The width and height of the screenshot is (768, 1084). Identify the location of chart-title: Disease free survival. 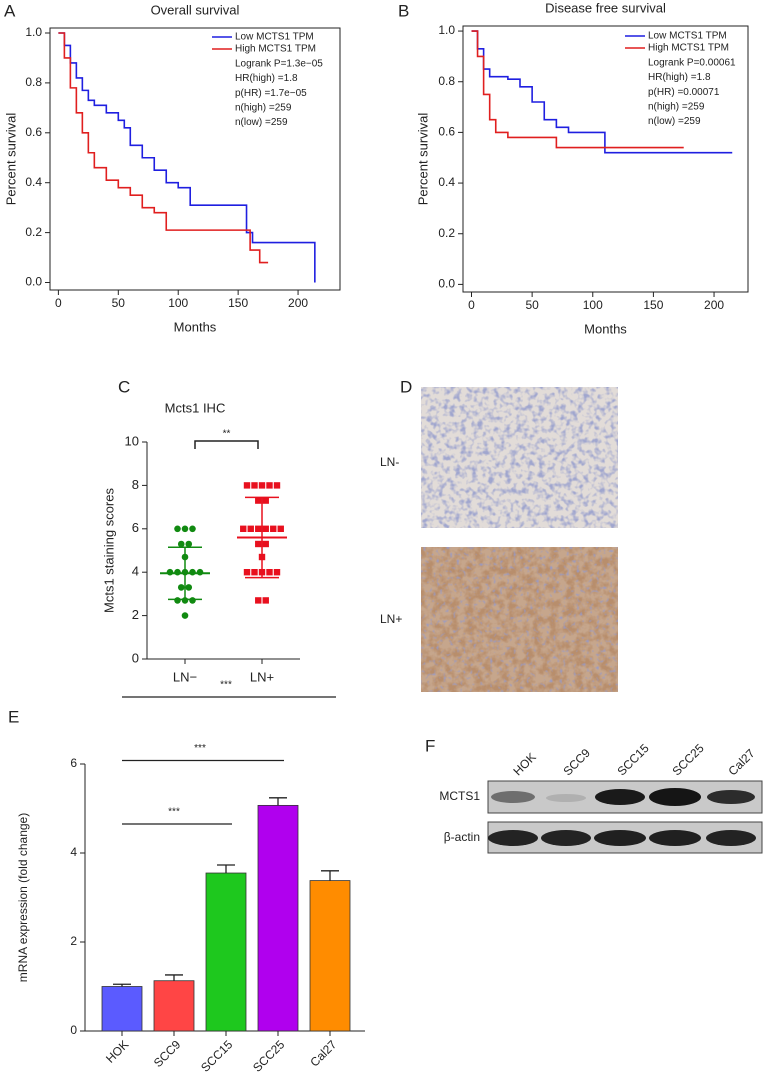
(605, 7).